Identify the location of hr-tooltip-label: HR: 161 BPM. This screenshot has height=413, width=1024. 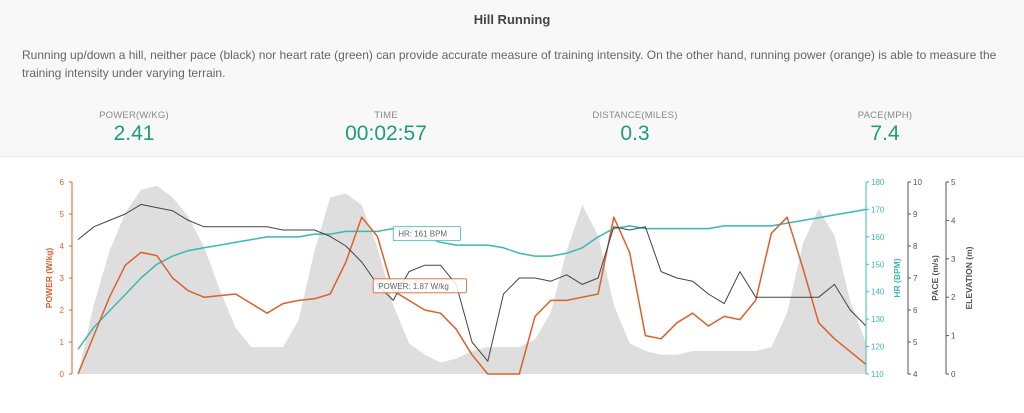
(422, 234).